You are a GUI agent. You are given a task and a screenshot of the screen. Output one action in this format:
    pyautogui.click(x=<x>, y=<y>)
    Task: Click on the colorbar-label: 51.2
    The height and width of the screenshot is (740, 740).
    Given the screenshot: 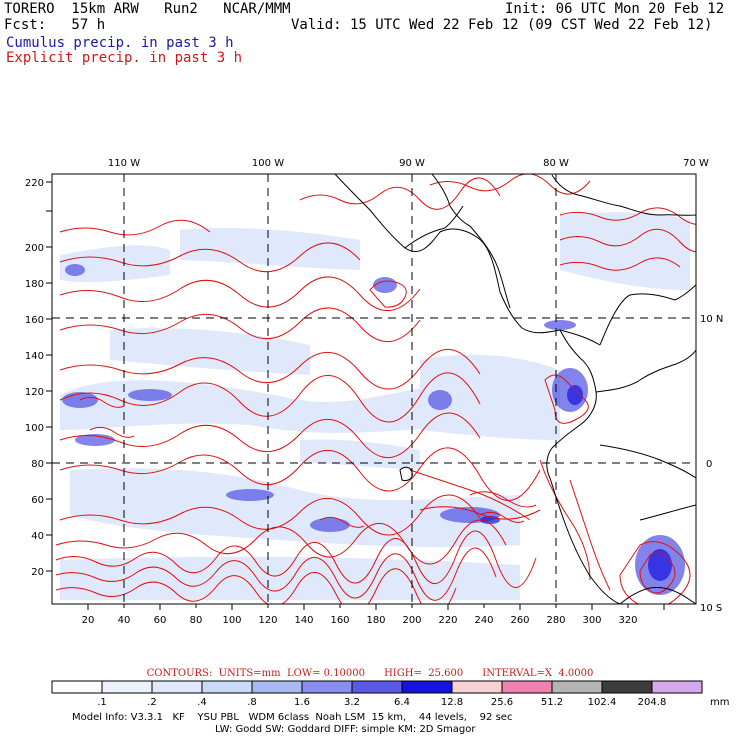 What is the action you would take?
    pyautogui.click(x=552, y=702)
    